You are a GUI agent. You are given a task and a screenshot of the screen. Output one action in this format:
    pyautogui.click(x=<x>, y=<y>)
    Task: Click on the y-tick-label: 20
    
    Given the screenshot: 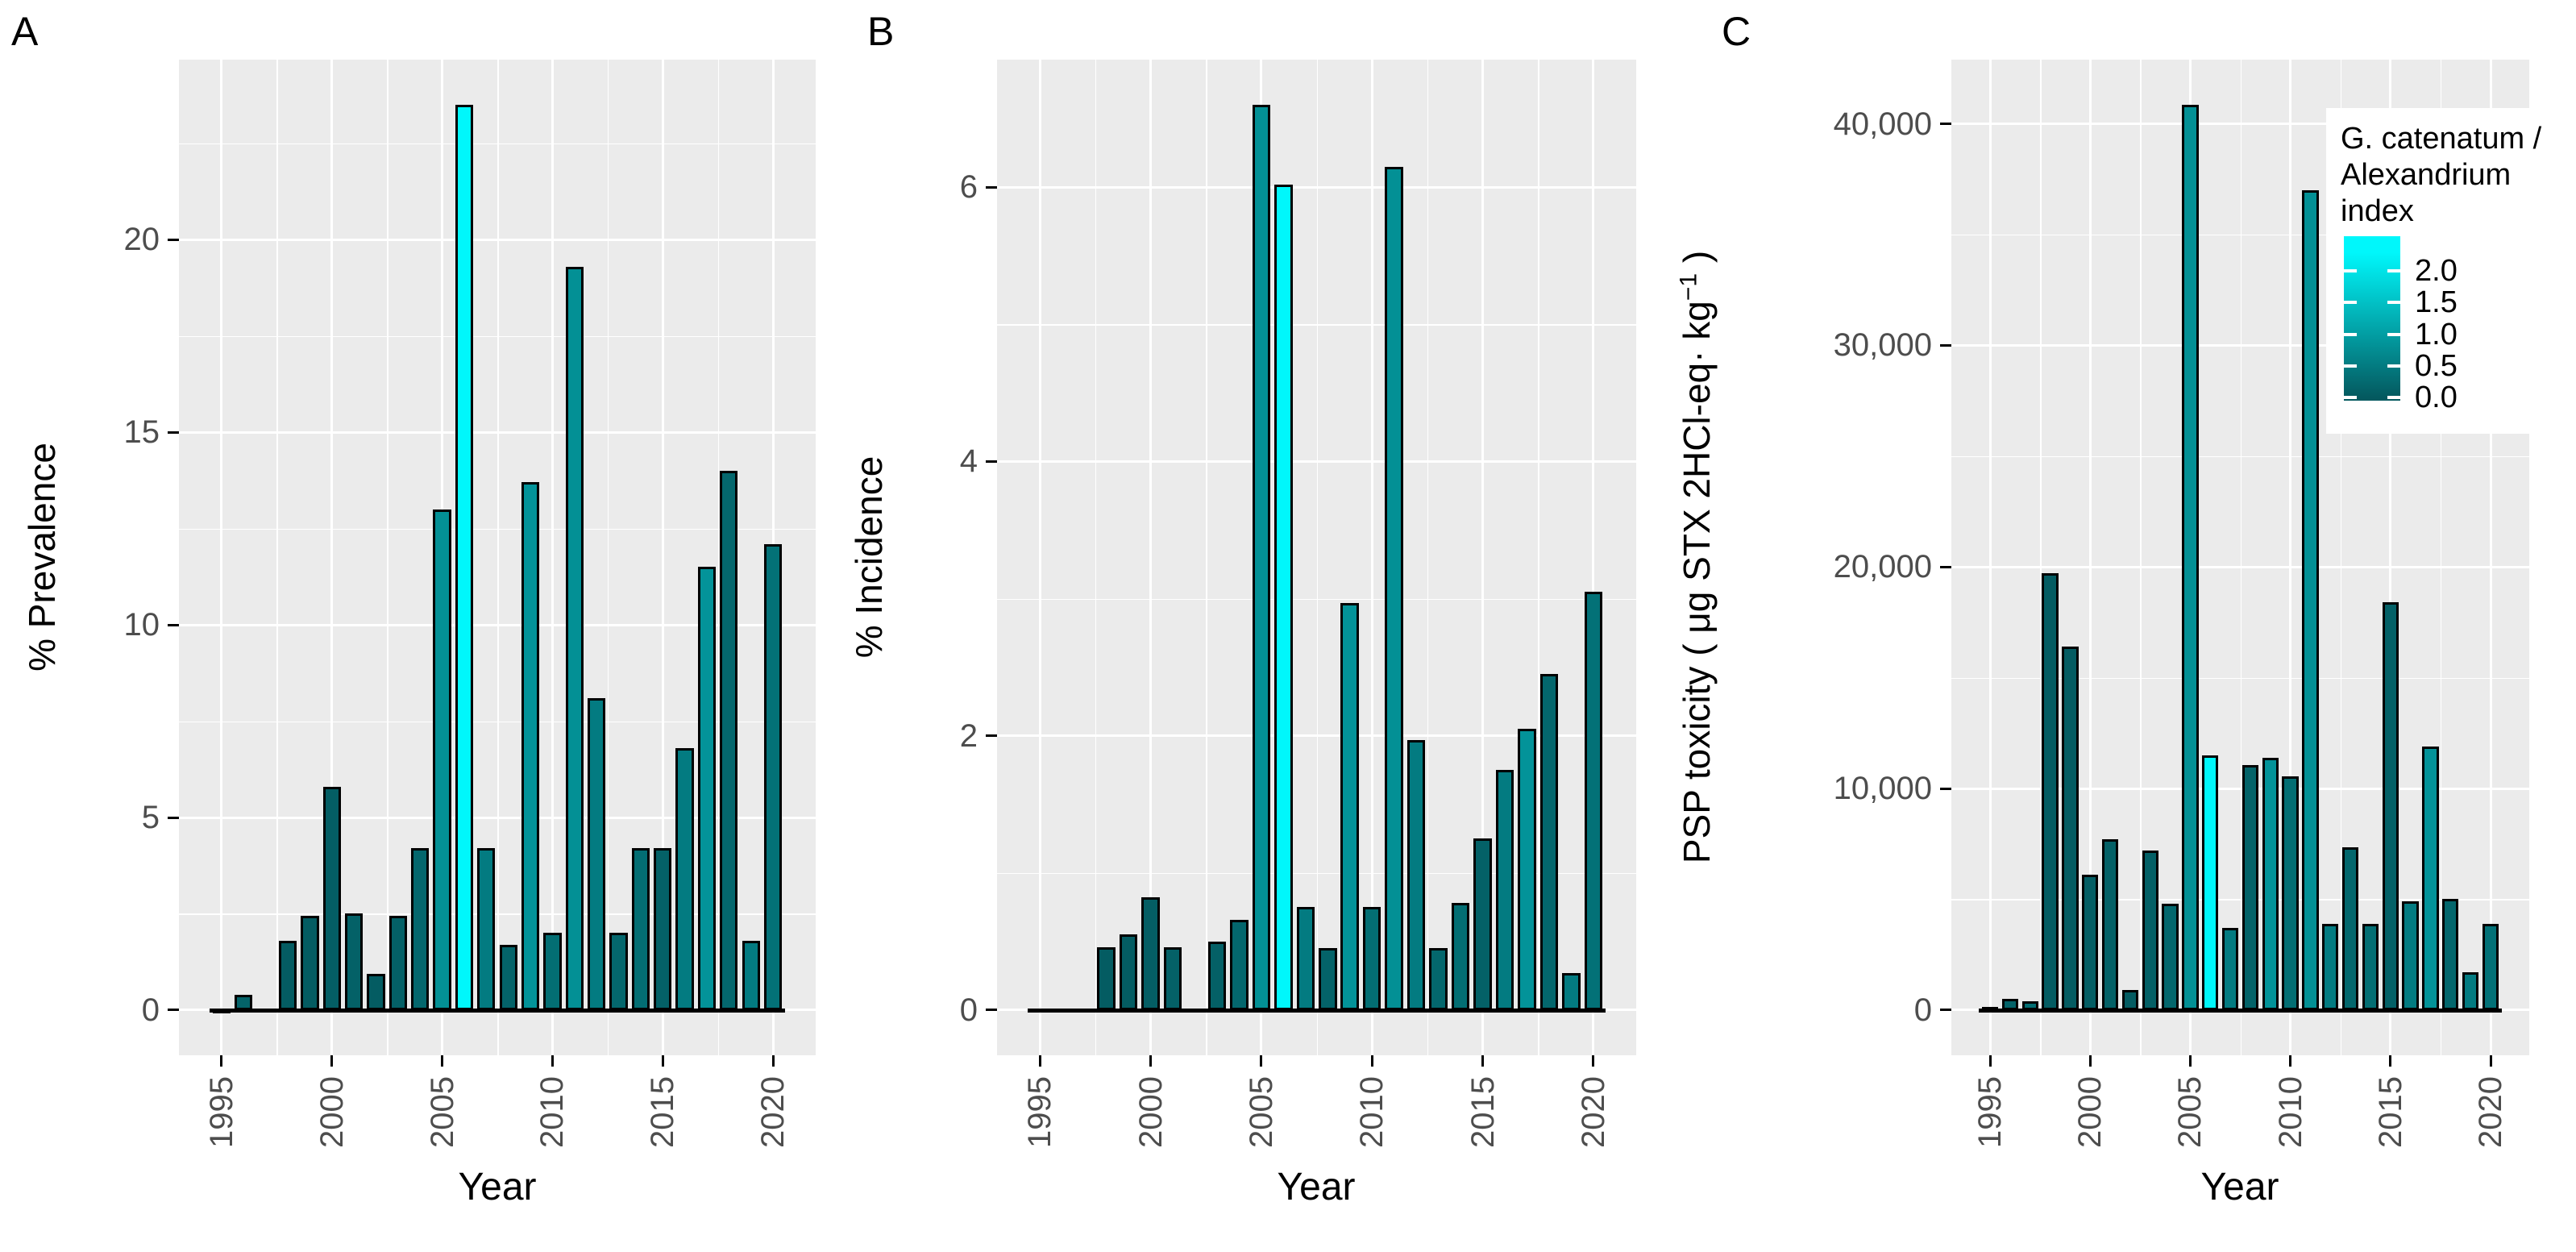 What is the action you would take?
    pyautogui.click(x=141, y=240)
    